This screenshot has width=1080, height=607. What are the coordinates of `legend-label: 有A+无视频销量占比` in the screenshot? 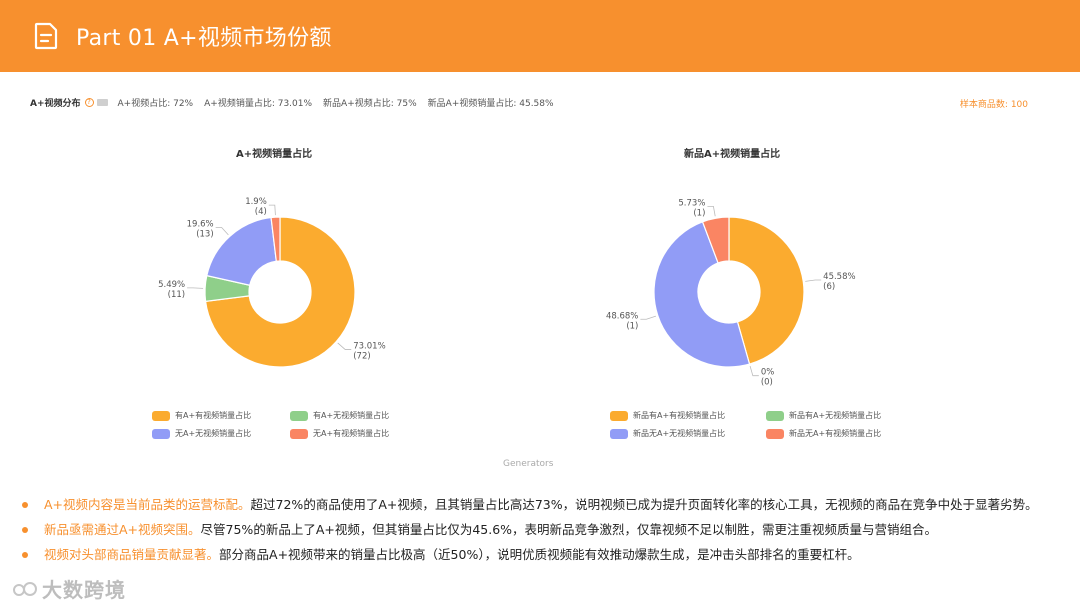 It's located at (351, 415).